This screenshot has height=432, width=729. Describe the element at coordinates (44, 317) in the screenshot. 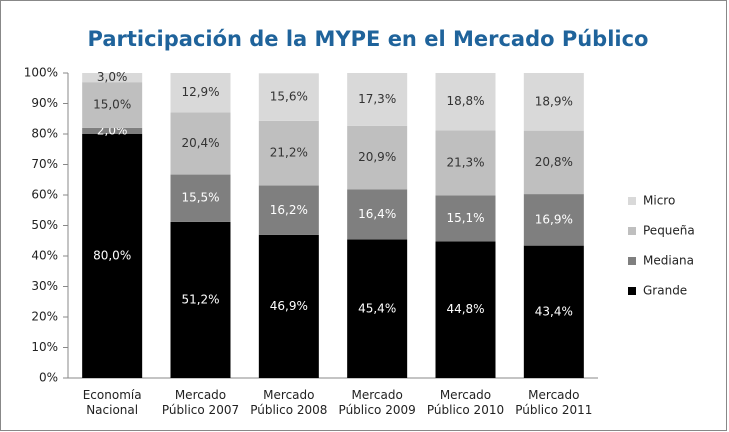

I see `y-tick-label: 20%` at that location.